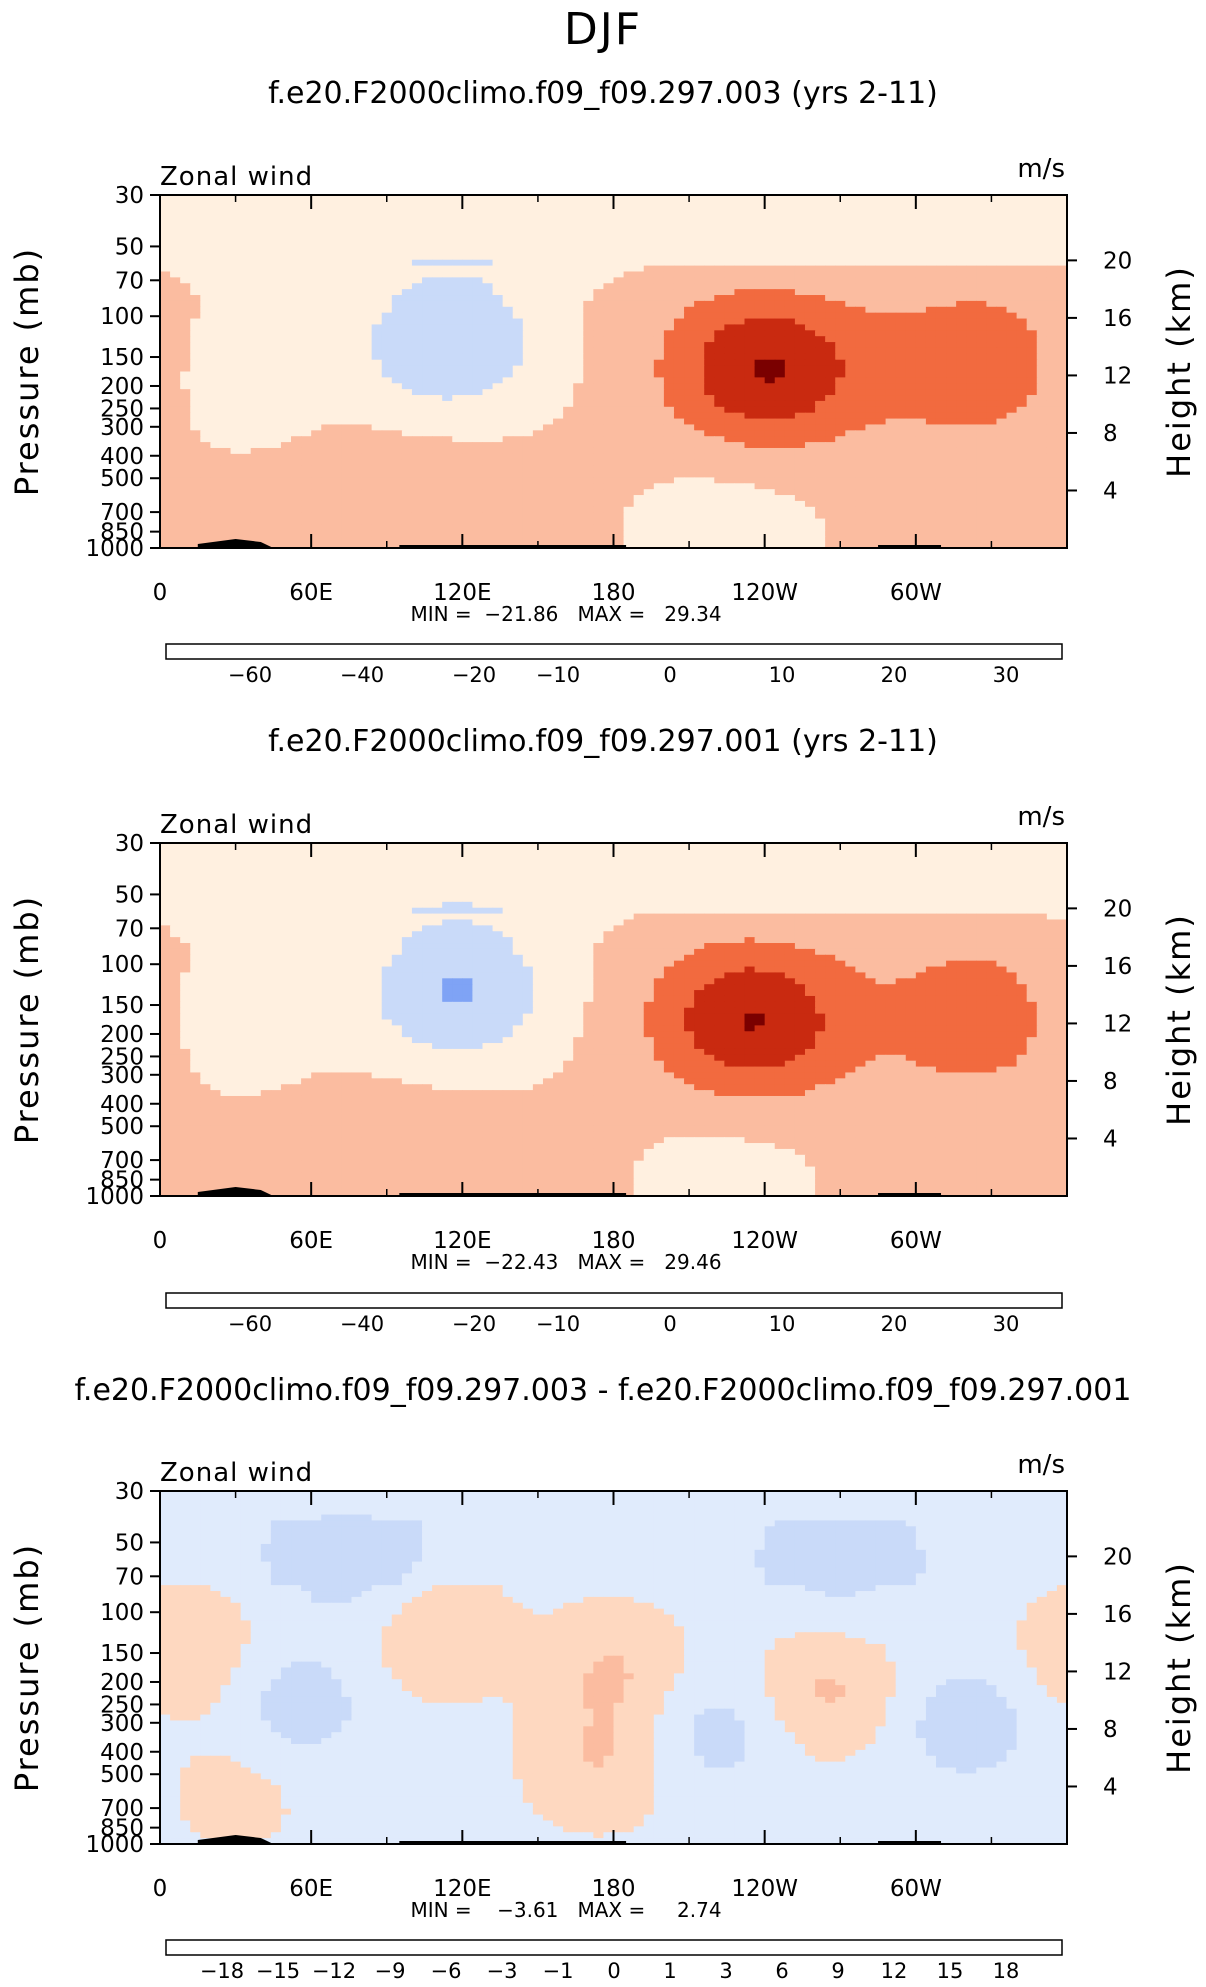 Image resolution: width=1206 pixels, height=1987 pixels. What do you see at coordinates (837, 1971) in the screenshot?
I see `colorbar-tick-label: 9` at bounding box center [837, 1971].